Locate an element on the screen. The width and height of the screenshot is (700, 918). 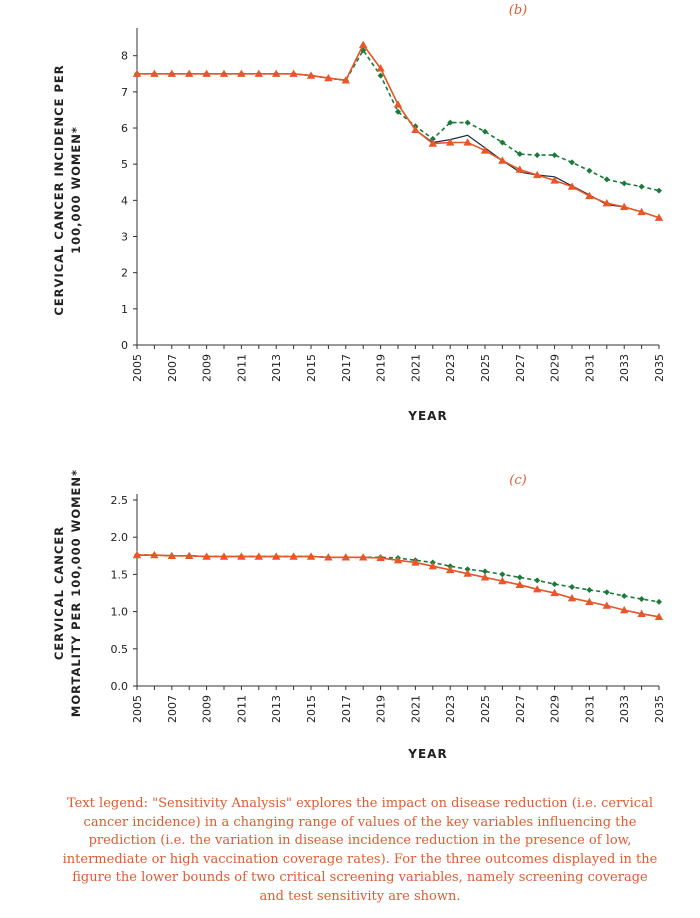
x-tick-label: 2005 is located at coordinates (137, 368).